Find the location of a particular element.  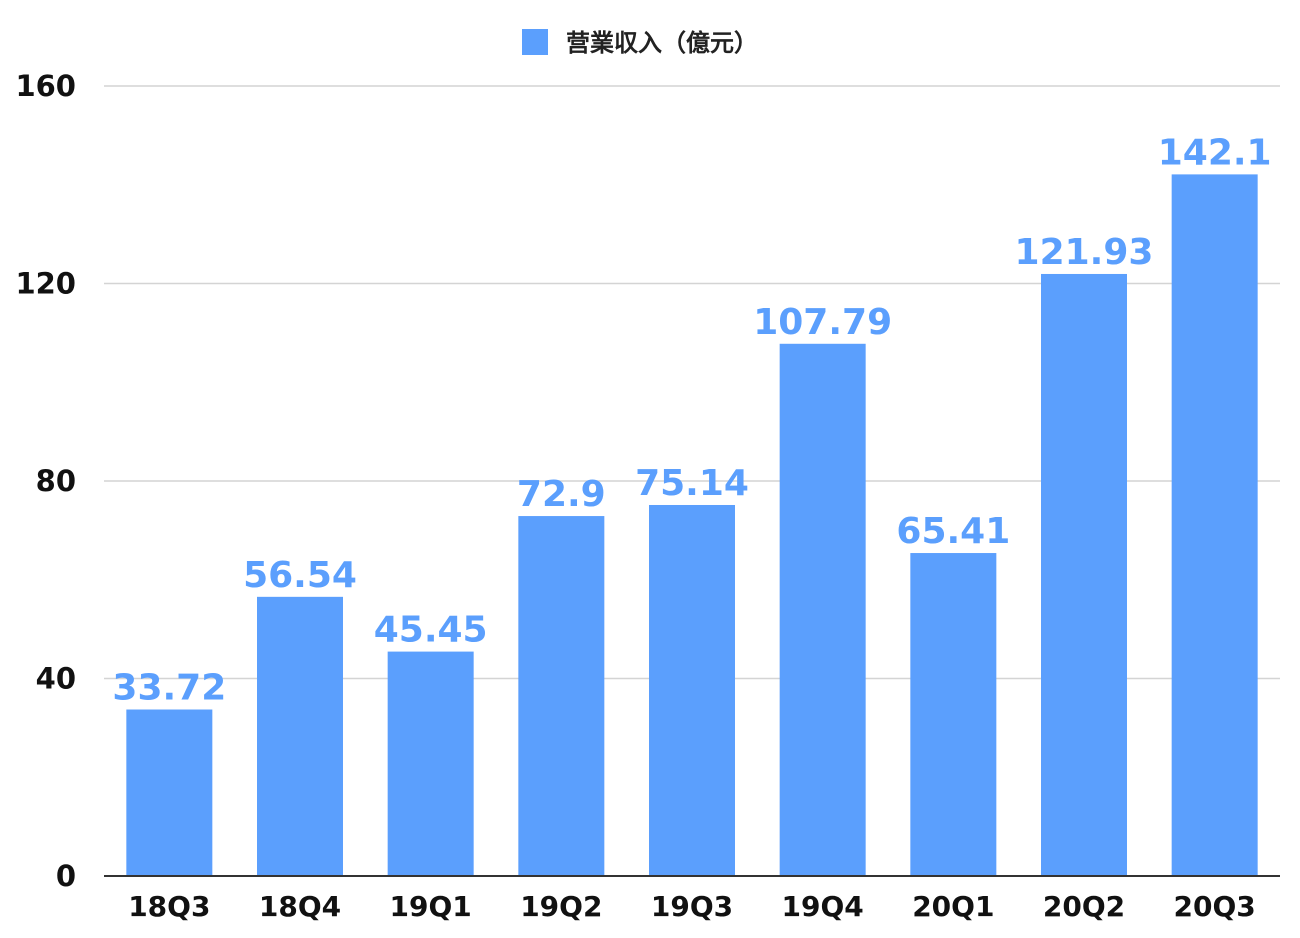

data-label: 142.1 is located at coordinates (1215, 152).